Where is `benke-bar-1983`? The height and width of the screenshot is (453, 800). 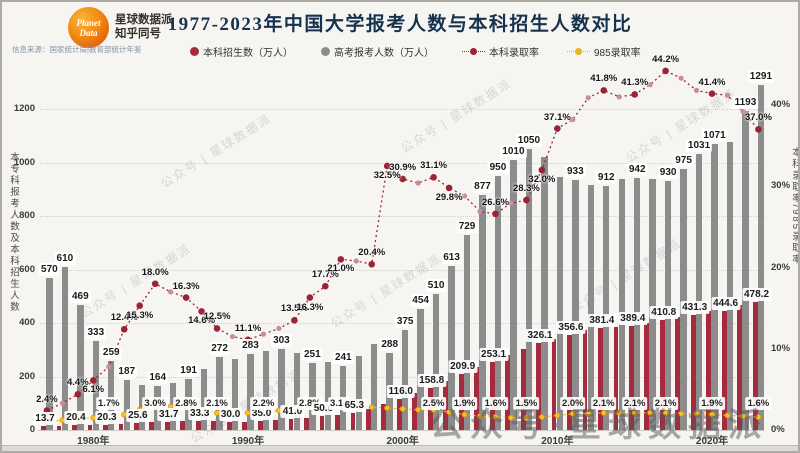 benke-bar-1983 is located at coordinates (136, 426).